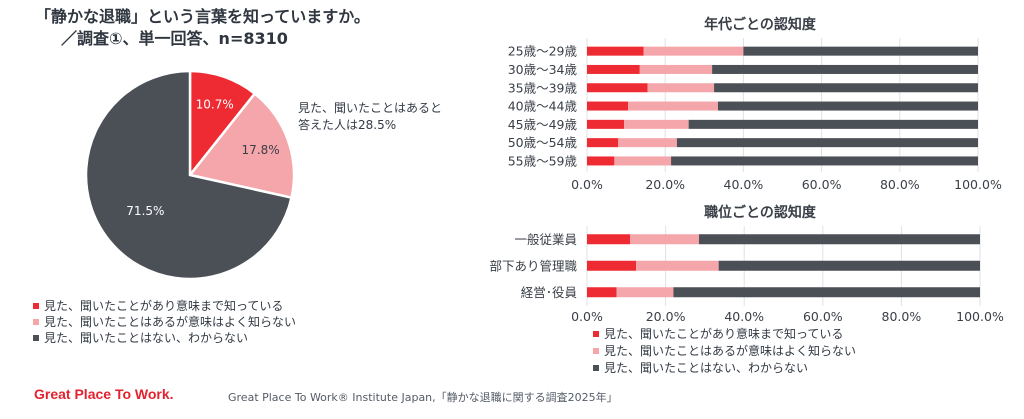  I want to click on pie-chart: 10.7% 17.8% 71.5%, so click(190, 175).